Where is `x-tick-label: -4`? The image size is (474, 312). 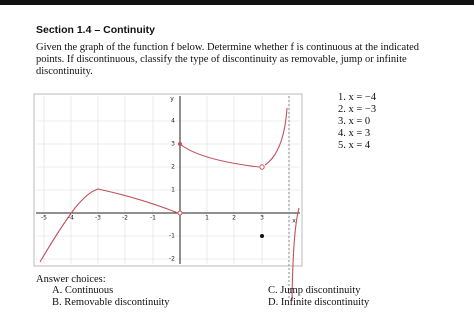
x-tick-label: -4 is located at coordinates (71, 218).